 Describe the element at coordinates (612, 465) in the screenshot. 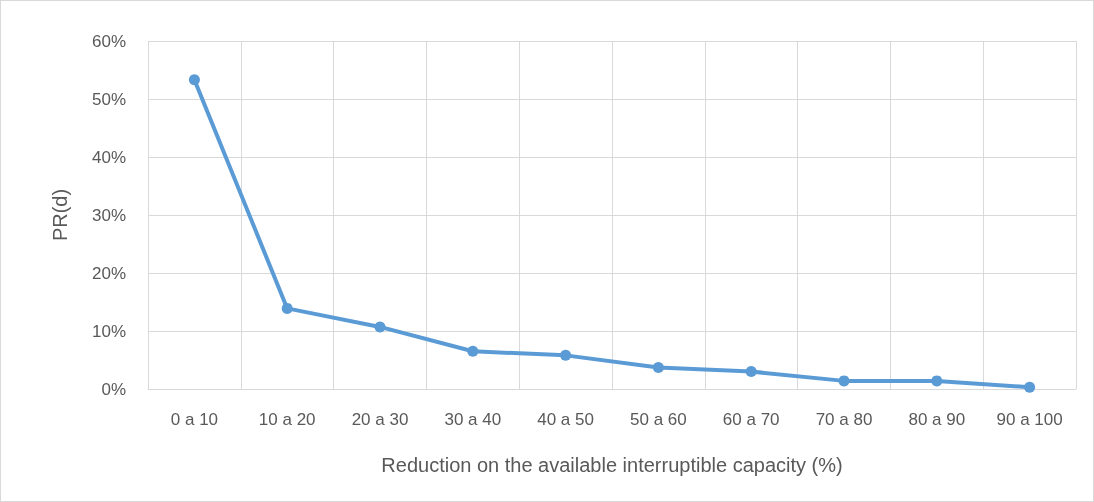

I see `x-axis-title: Reduction on the available interruptible capacity (%)` at that location.